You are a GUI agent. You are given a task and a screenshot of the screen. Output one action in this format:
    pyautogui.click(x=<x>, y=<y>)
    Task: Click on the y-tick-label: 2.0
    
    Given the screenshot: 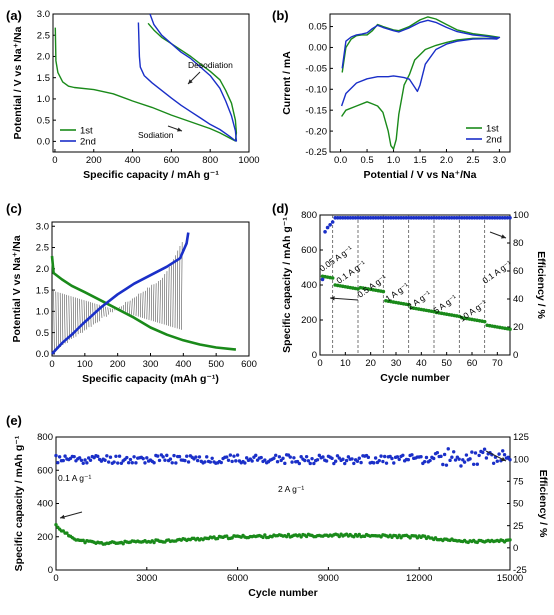 What is the action you would take?
    pyautogui.click(x=42, y=269)
    